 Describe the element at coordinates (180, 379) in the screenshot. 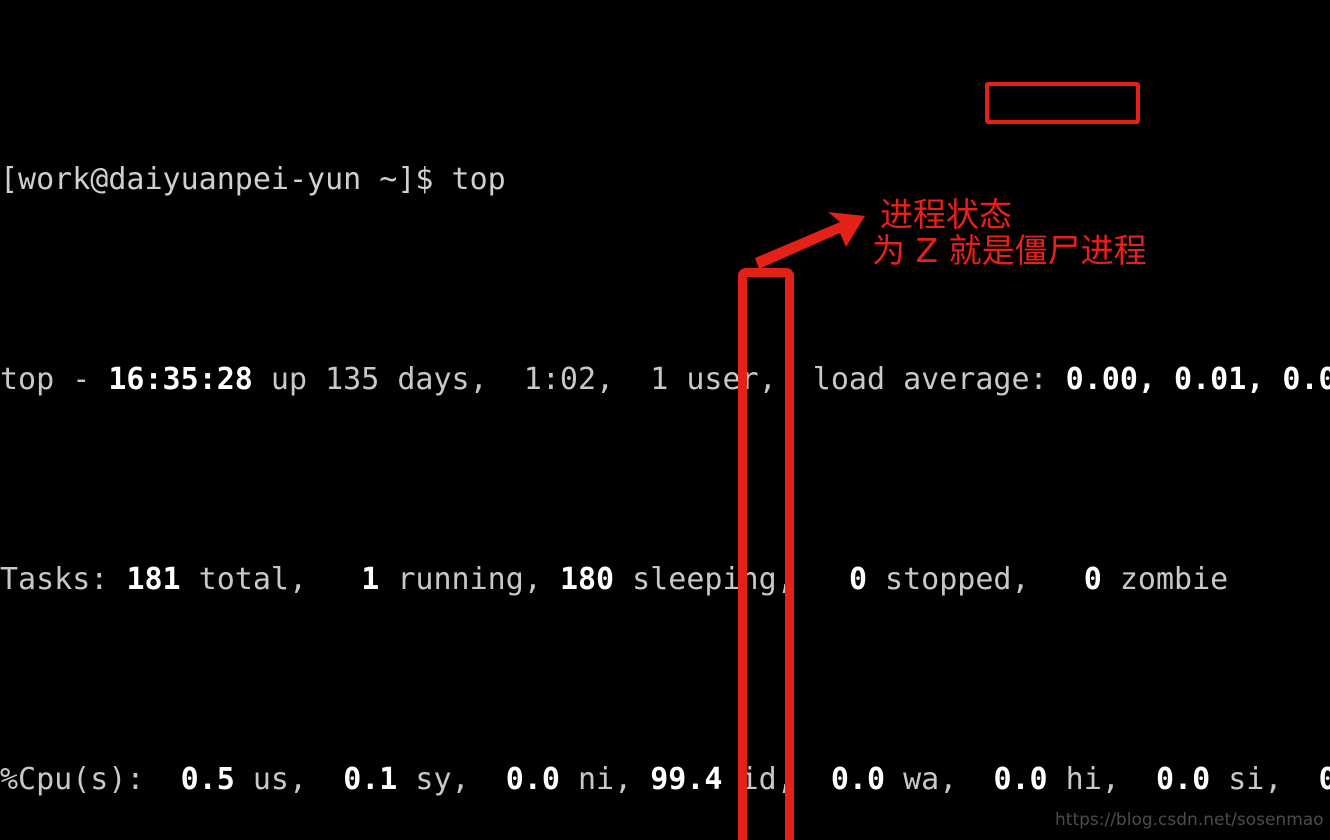

I see `uptime-time: 16:35:28` at that location.